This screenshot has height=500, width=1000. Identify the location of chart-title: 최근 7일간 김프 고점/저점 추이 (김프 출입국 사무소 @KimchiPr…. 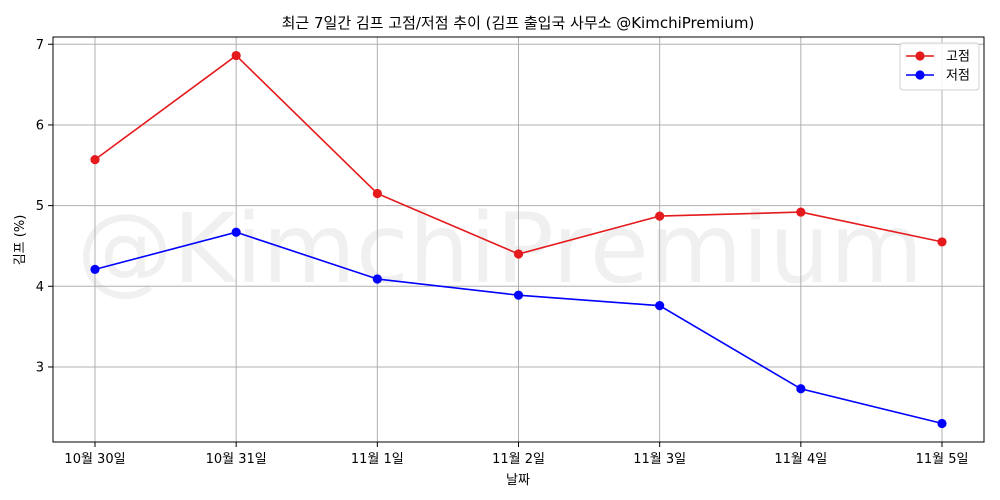
(518, 23).